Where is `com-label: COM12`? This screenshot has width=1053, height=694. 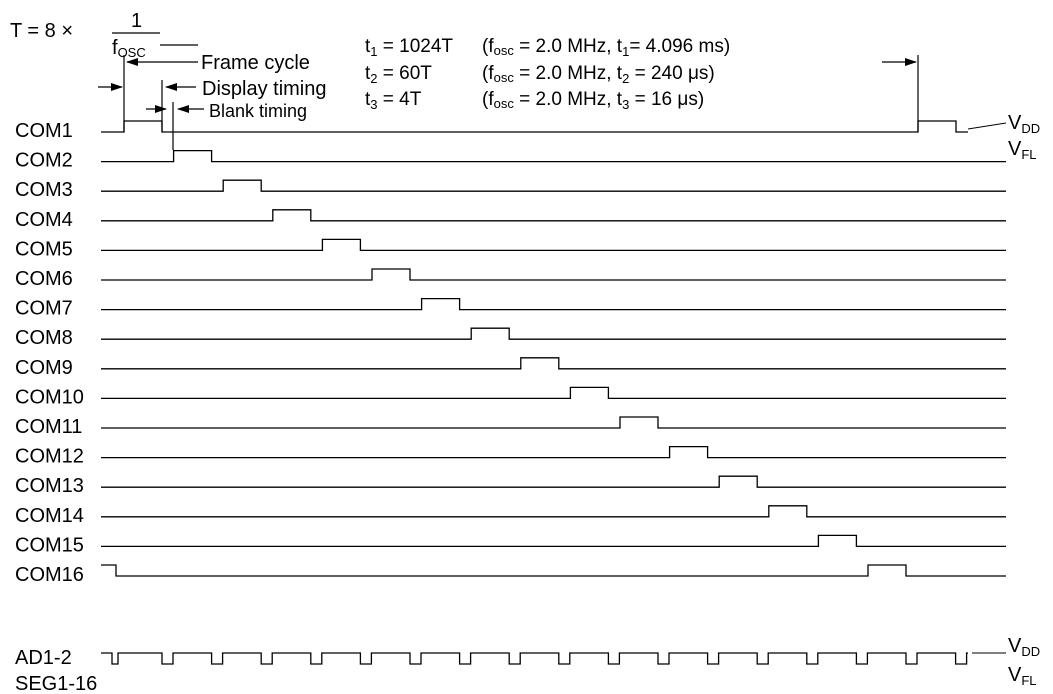 com-label: COM12 is located at coordinates (49, 457).